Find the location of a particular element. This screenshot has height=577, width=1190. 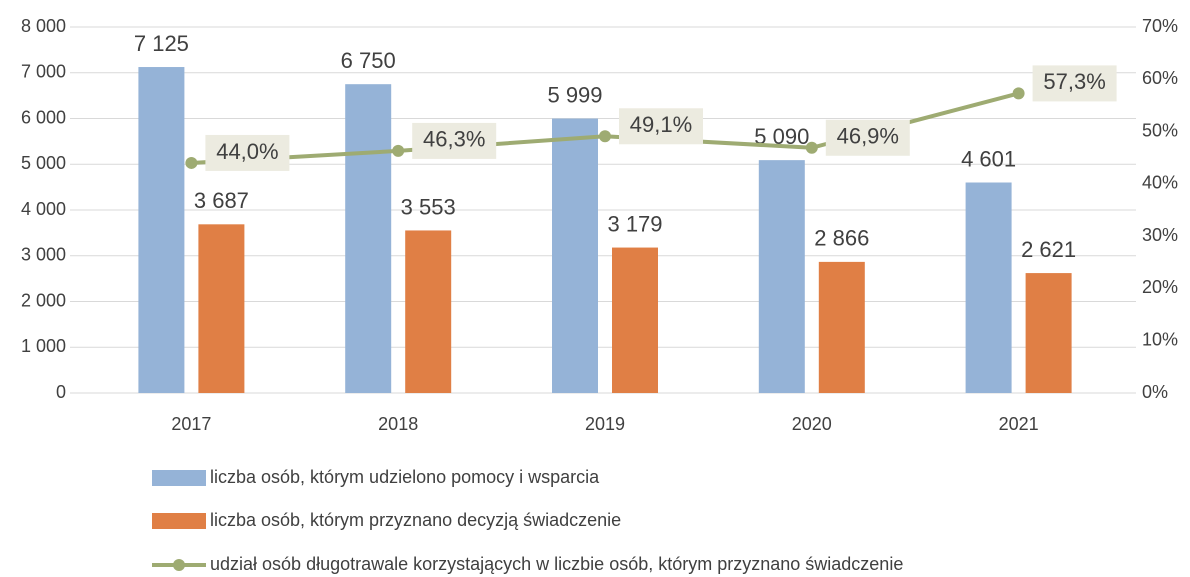

x-tick-label: 2017 is located at coordinates (191, 424).